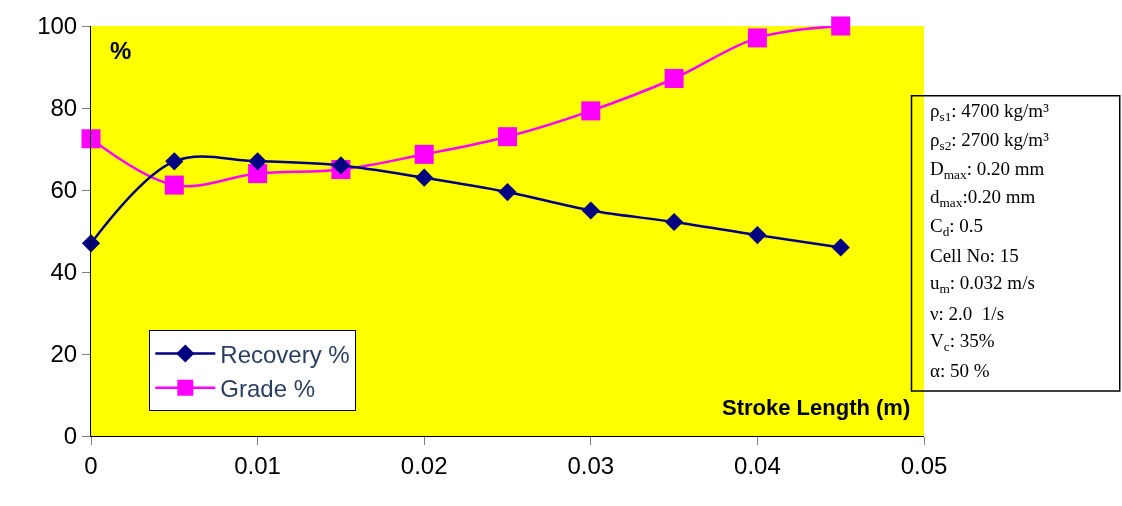 The image size is (1122, 506). What do you see at coordinates (257, 465) in the screenshot?
I see `x-tick-label: 0.01` at bounding box center [257, 465].